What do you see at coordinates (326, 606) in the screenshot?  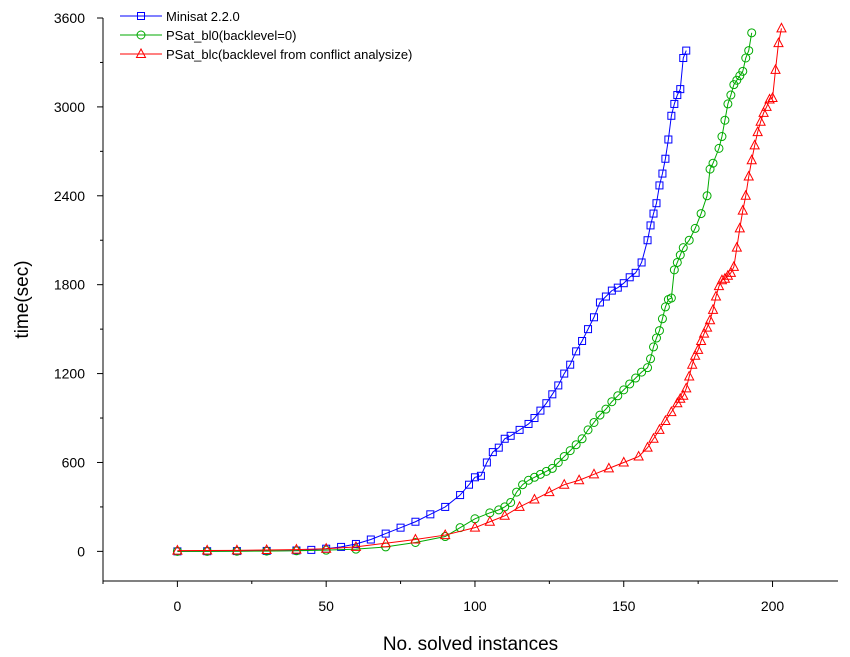 I see `x-tick-label: 50` at bounding box center [326, 606].